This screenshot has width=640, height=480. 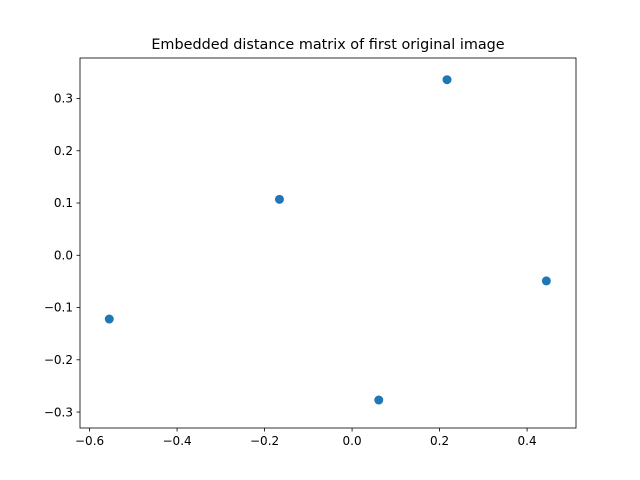 I want to click on x-tick-label: −0.4, so click(x=177, y=441).